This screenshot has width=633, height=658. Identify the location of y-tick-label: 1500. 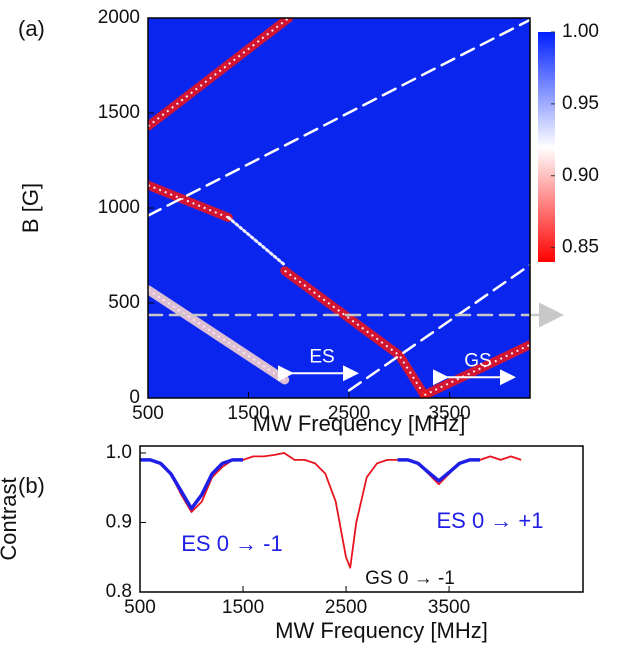
(119, 112).